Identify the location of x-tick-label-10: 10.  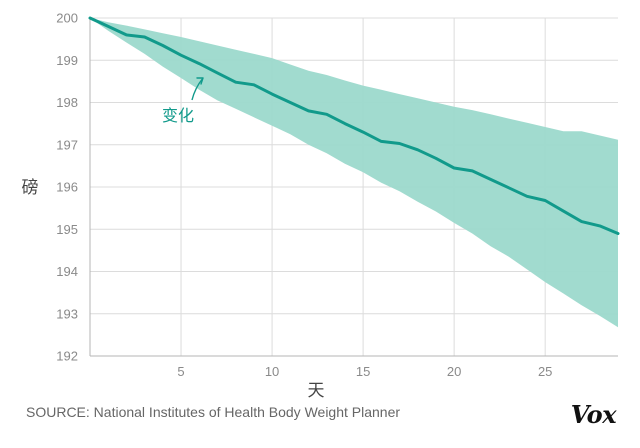
(272, 371).